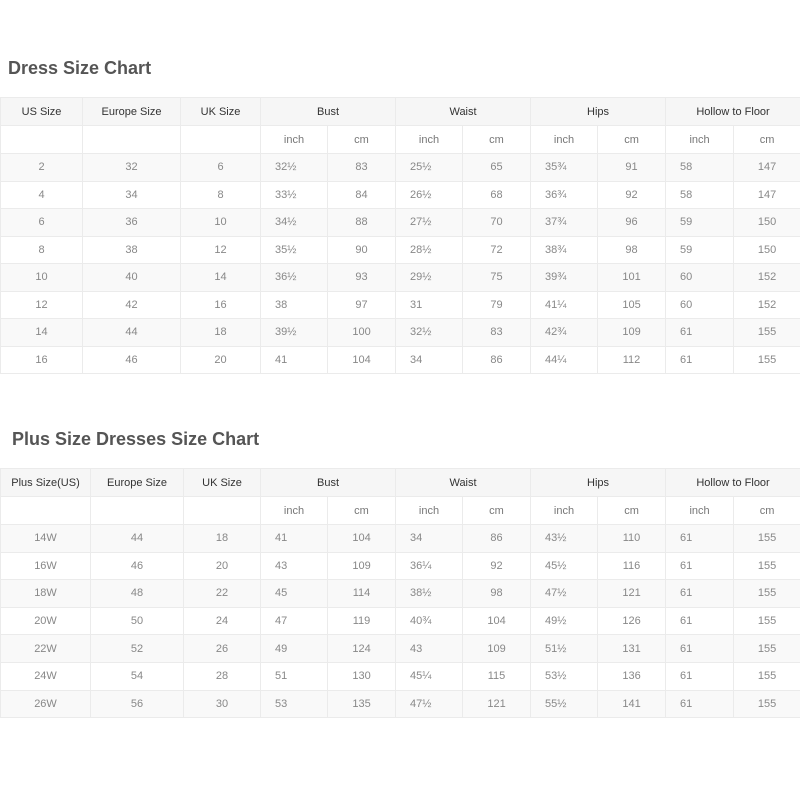 This screenshot has width=800, height=800. I want to click on table-cell: 100, so click(361, 332).